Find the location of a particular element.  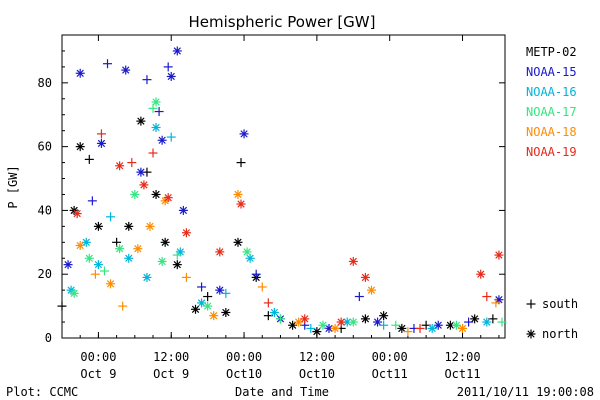

y-axis-label: P [GW] is located at coordinates (13, 186).